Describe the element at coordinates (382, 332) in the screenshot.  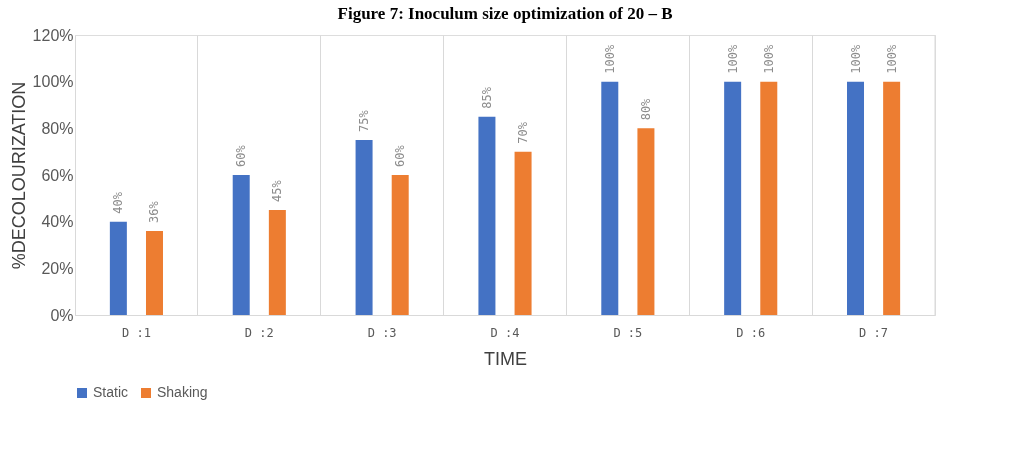
I see `x-tick-label: D :3` at that location.